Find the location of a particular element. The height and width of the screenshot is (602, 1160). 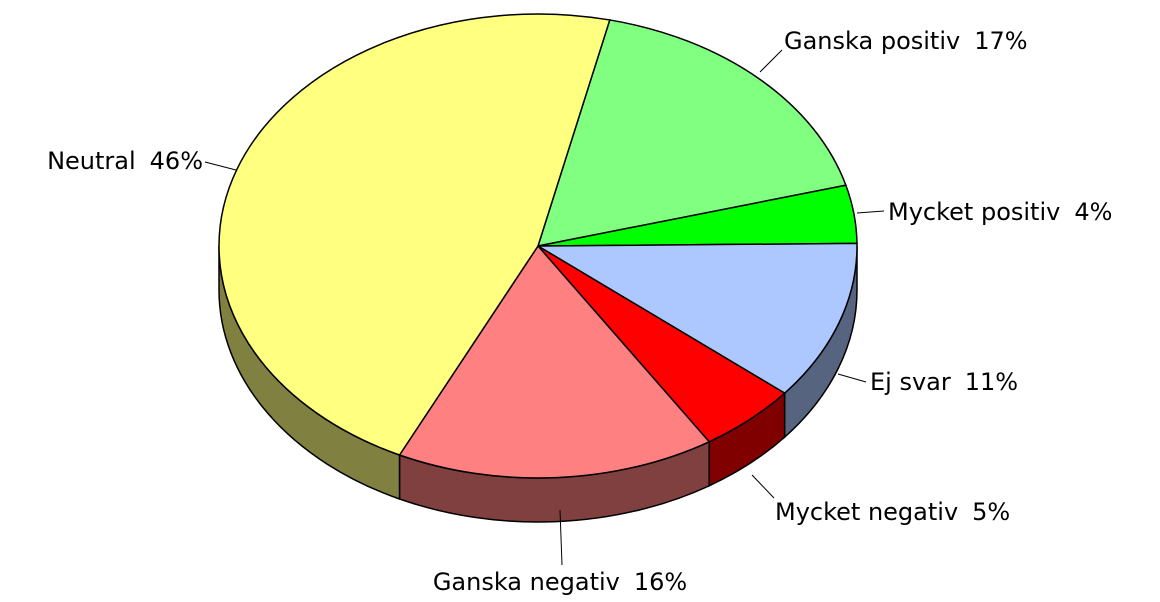

slice-label: Neutral 46% is located at coordinates (125, 161).